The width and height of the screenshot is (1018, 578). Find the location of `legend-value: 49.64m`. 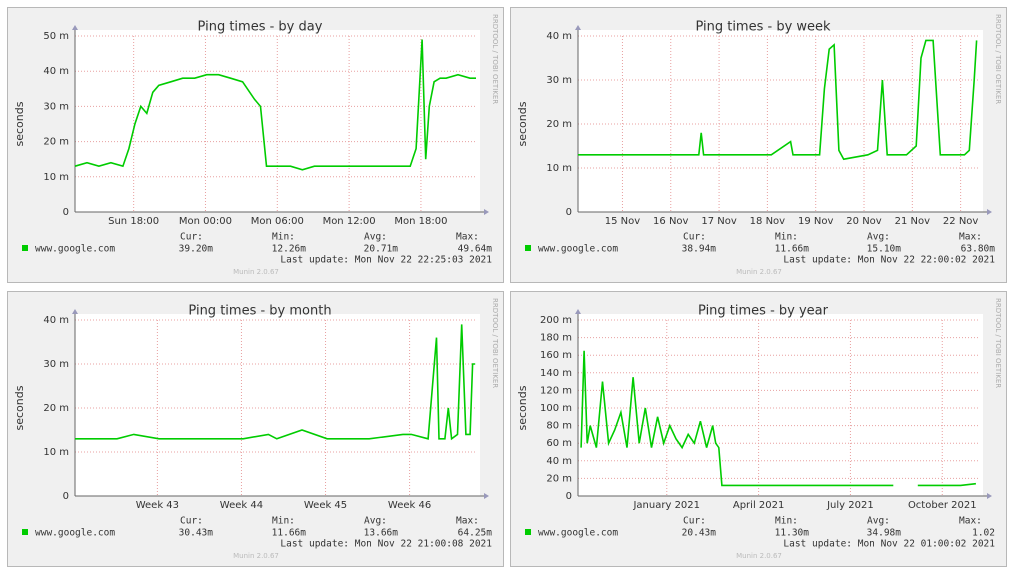

legend-value: 49.64m is located at coordinates (475, 249).